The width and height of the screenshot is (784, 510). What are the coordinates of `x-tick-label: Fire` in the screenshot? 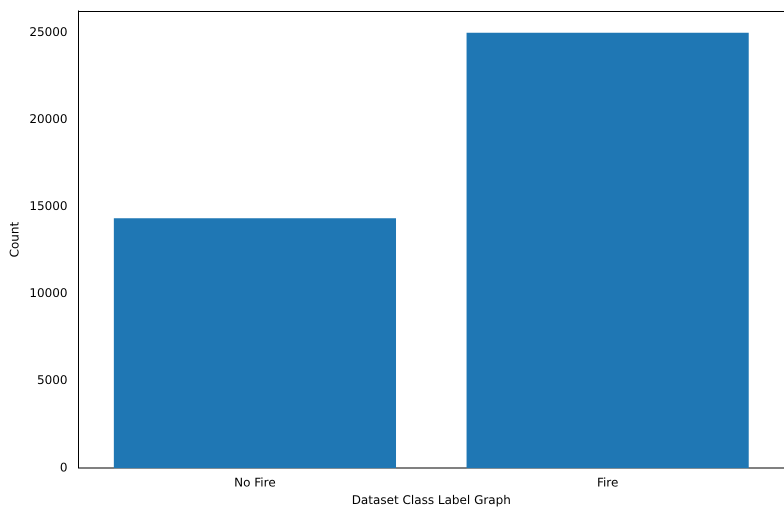 It's located at (607, 483).